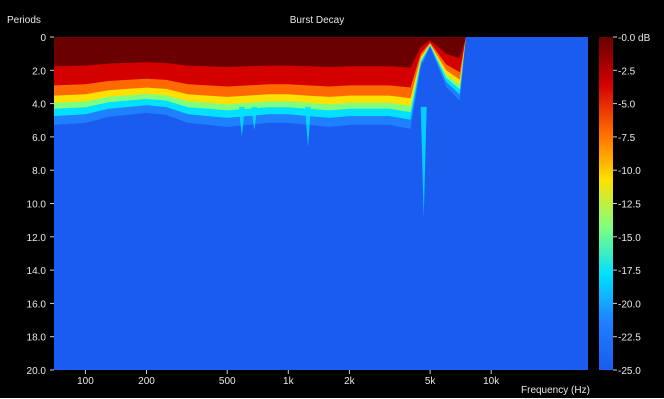 This screenshot has width=664, height=399. I want to click on colorbar-tick-label: -12.5, so click(629, 205).